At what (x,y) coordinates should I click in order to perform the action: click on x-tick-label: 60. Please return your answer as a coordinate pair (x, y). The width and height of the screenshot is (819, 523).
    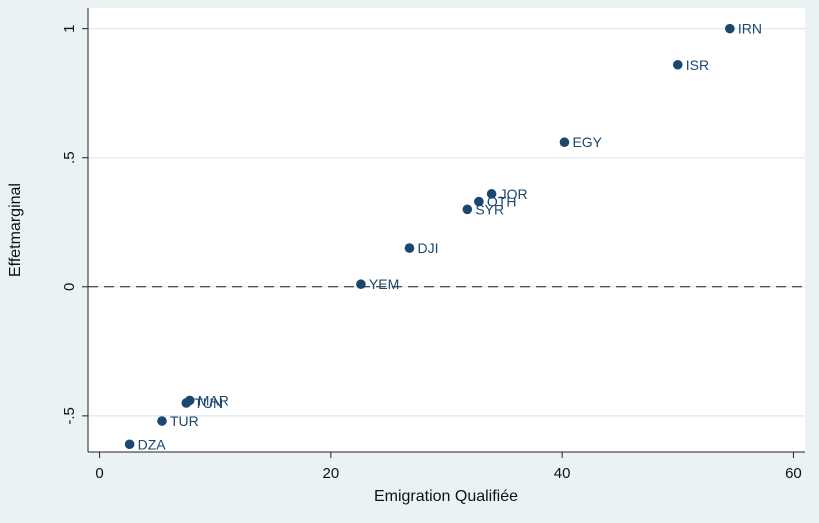
    Looking at the image, I should click on (793, 473).